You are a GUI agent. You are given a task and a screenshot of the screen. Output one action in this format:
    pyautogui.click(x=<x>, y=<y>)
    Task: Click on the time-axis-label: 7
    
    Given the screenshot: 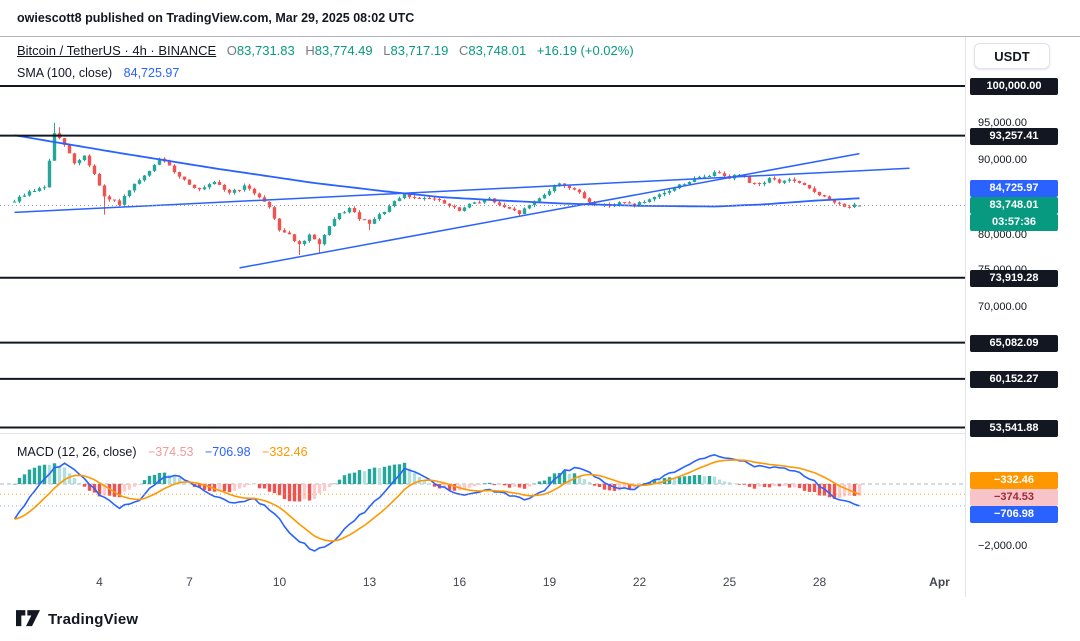 What is the action you would take?
    pyautogui.click(x=189, y=582)
    